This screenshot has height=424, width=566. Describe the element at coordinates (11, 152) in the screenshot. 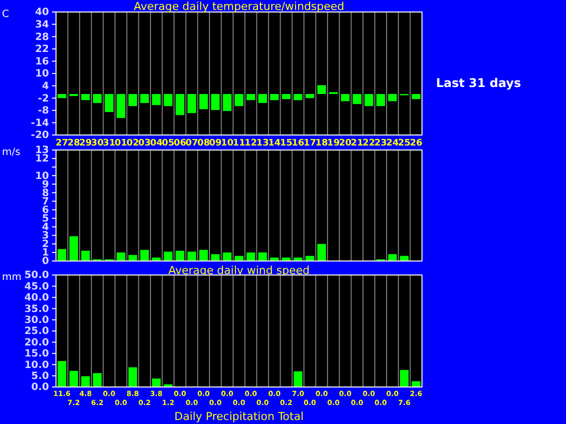

I see `y-axis-title: m/s` at that location.